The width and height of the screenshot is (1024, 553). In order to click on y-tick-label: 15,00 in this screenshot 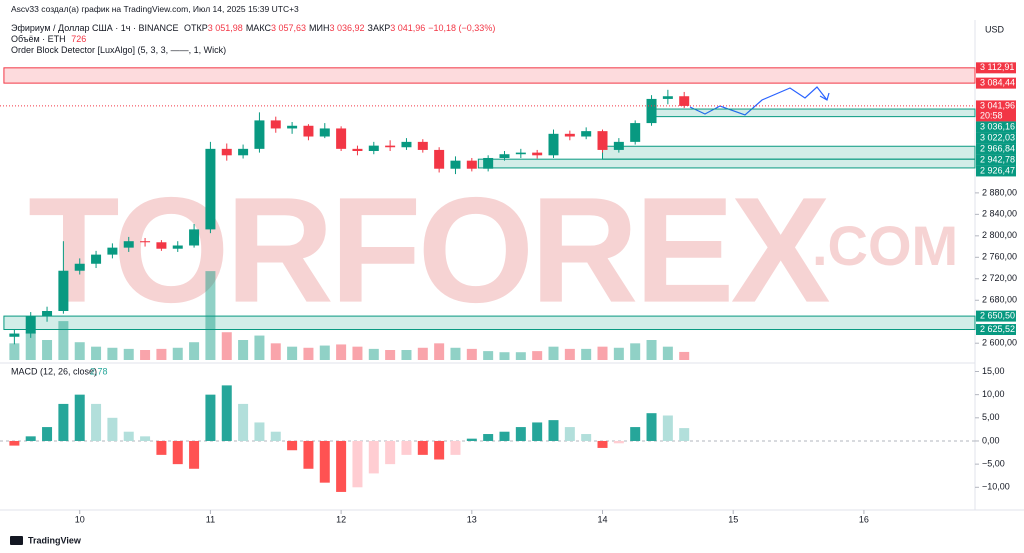, I will do `click(993, 371)`.